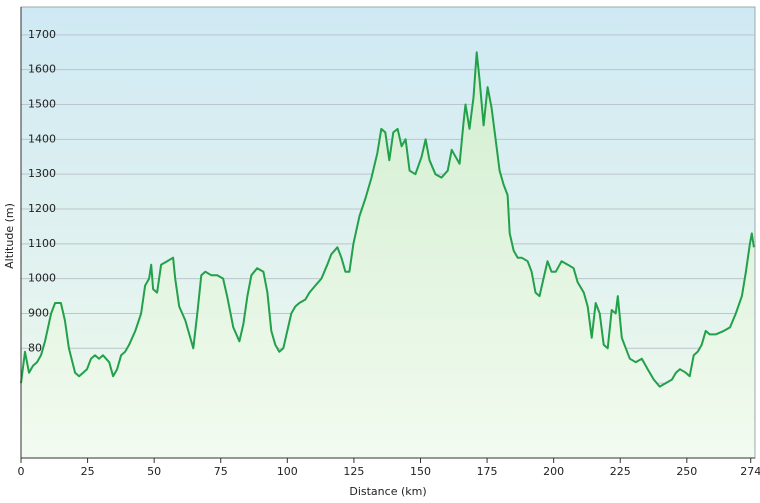  I want to click on x-tick-label: 75, so click(221, 471).